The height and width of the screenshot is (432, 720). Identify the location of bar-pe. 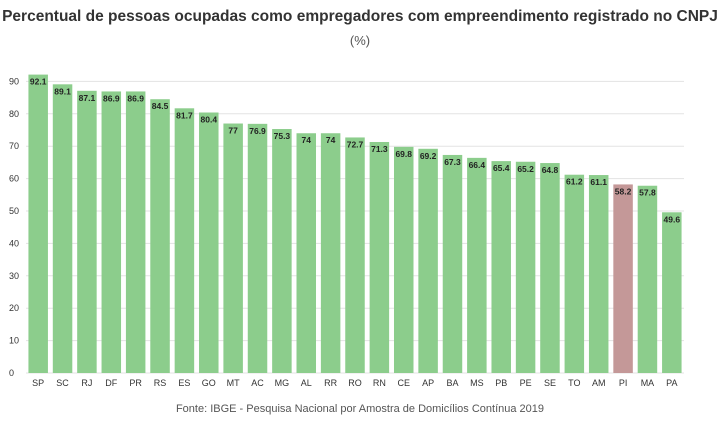
(525, 267).